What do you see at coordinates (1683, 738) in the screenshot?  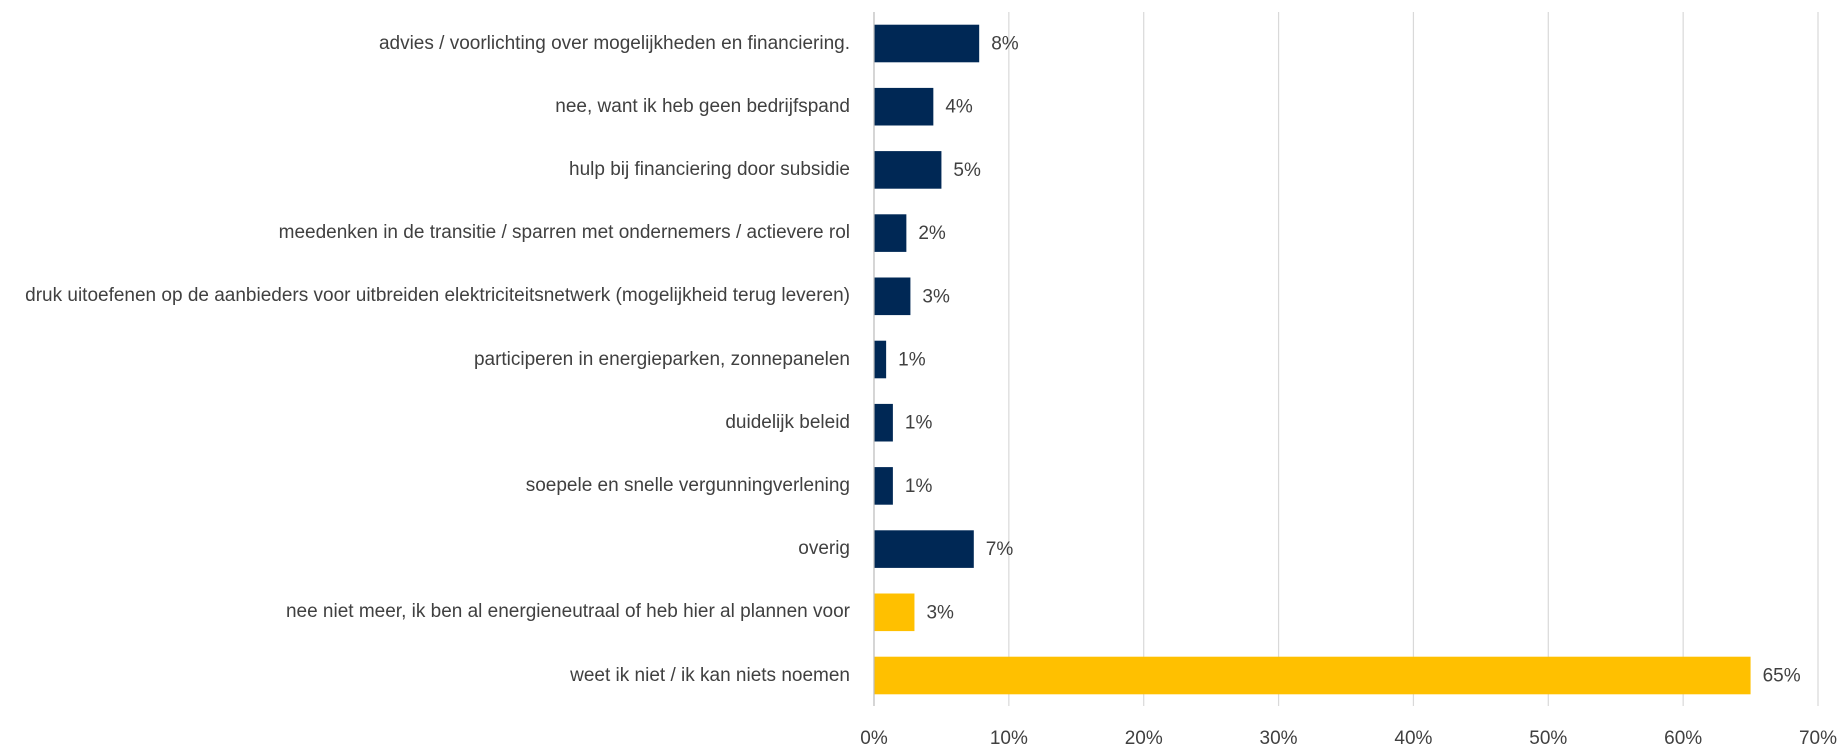 I see `x-tick-label: 60%` at bounding box center [1683, 738].